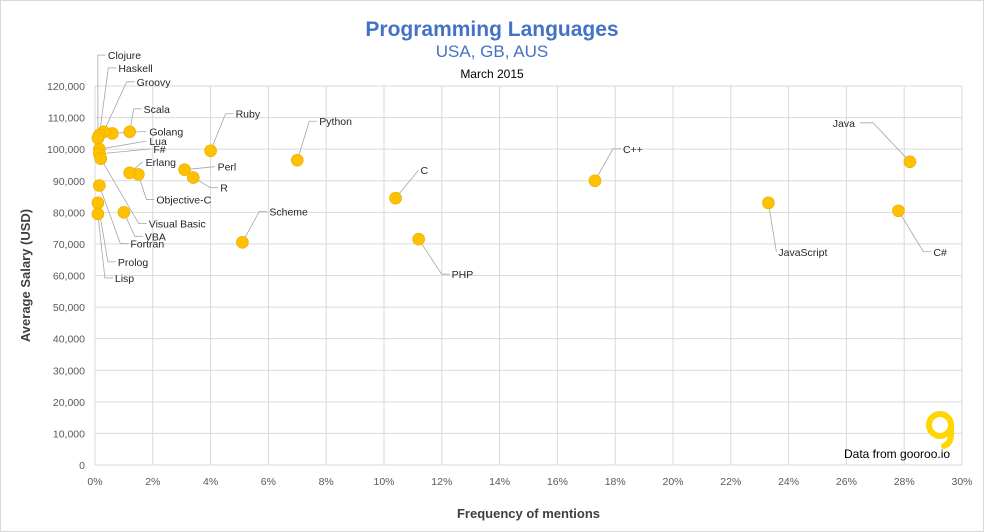 Image resolution: width=984 pixels, height=532 pixels. What do you see at coordinates (69, 245) in the screenshot?
I see `y-tick-label: 70,000` at bounding box center [69, 245].